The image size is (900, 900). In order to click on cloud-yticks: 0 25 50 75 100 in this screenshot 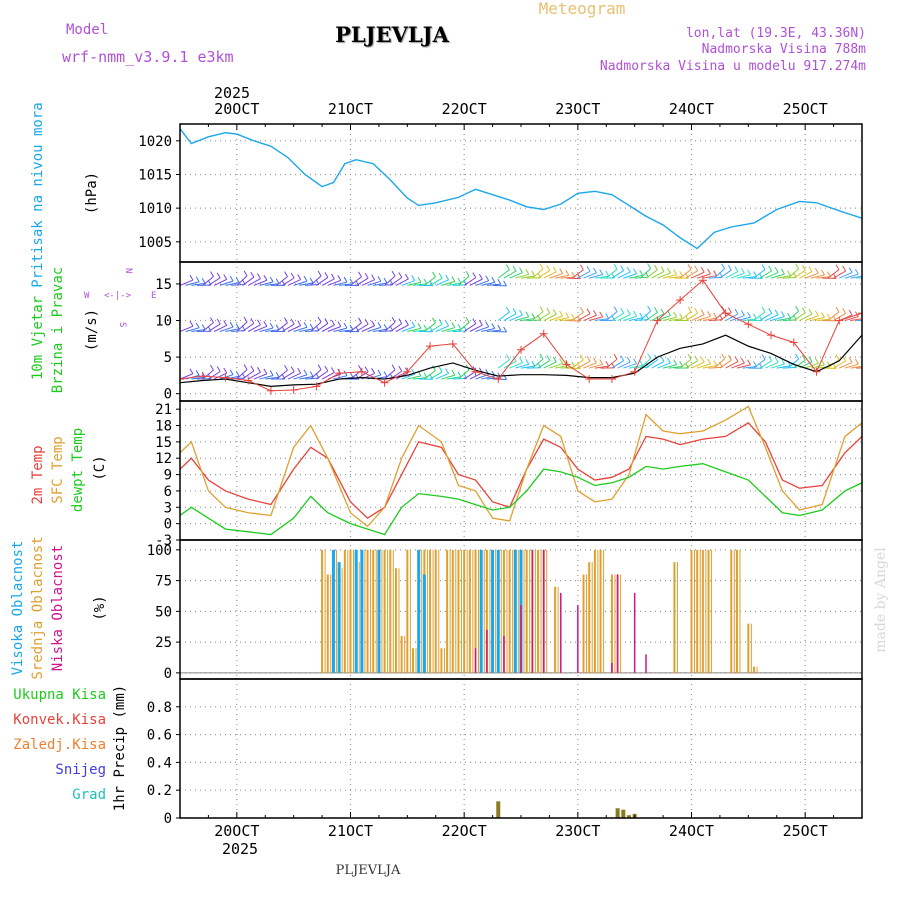, I will do `click(163, 612)`.